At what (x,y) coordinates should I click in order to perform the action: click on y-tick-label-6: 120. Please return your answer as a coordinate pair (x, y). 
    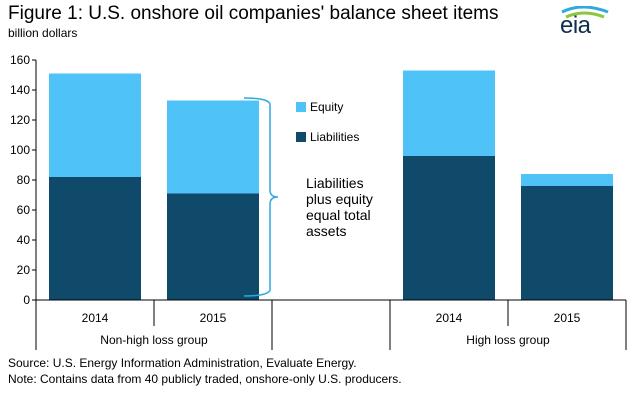
    Looking at the image, I should click on (20, 120).